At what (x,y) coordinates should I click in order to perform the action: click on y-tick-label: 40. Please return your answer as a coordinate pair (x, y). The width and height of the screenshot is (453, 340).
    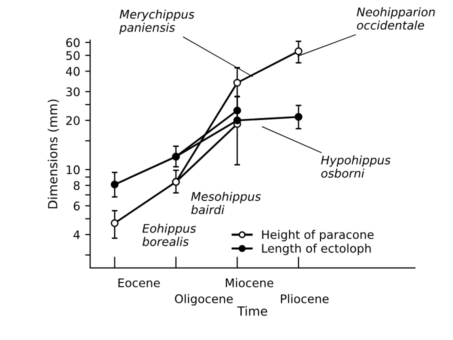
    Looking at the image, I should click on (73, 71).